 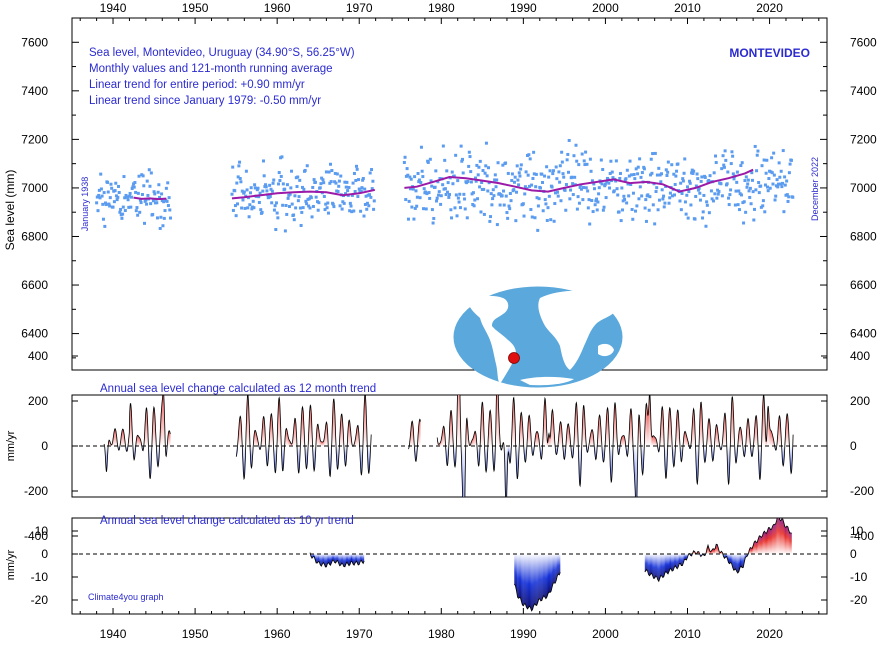 I want to click on trend10-tick-label-left: -20, so click(x=40, y=600).